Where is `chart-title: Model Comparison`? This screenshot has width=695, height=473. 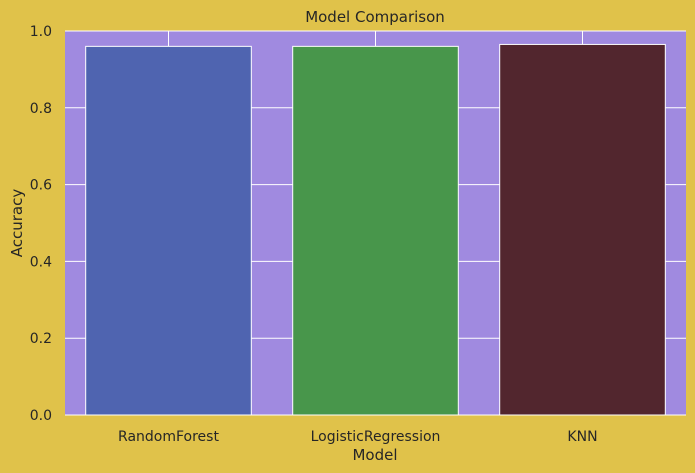 chart-title: Model Comparison is located at coordinates (375, 17).